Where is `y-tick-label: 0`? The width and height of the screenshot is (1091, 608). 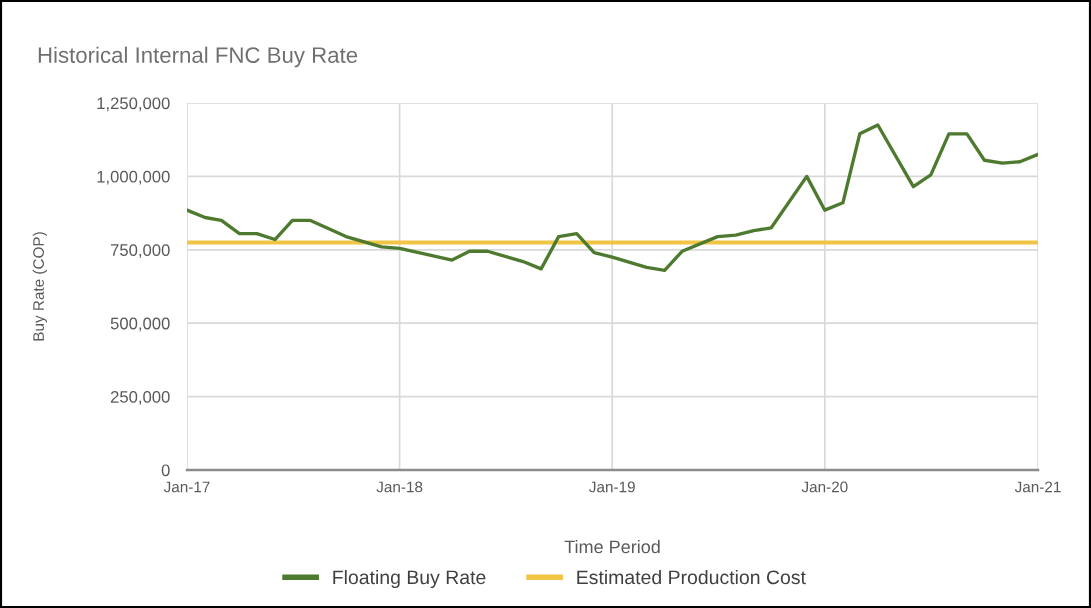 y-tick-label: 0 is located at coordinates (165, 470).